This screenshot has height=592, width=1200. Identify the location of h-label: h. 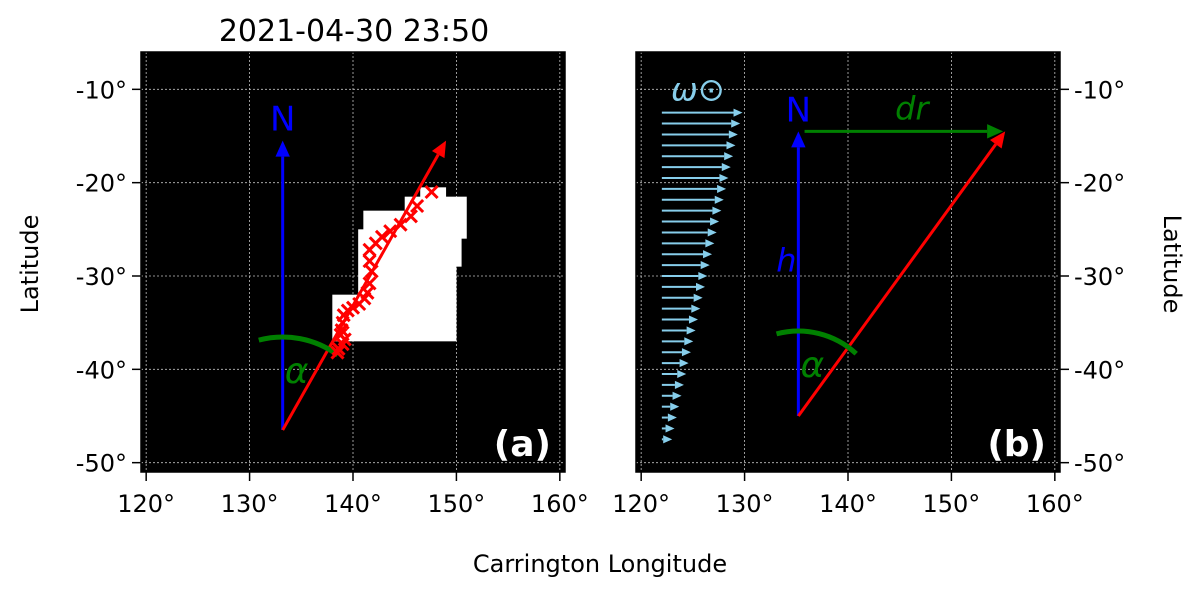
(786, 260).